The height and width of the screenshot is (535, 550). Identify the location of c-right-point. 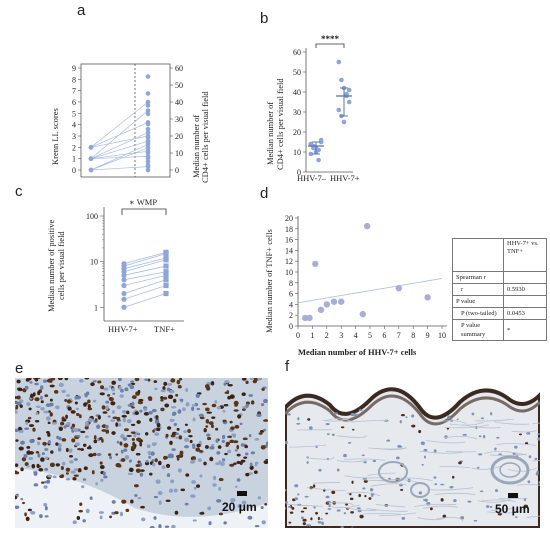
(166, 285).